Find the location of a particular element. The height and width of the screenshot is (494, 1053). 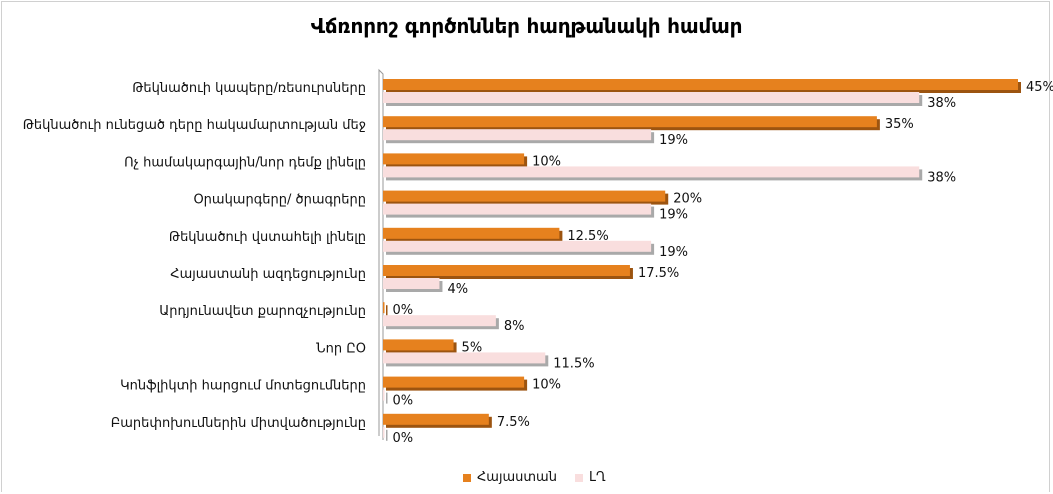

category-label: Թեկնածուի վստահելի լինելը is located at coordinates (267, 237).